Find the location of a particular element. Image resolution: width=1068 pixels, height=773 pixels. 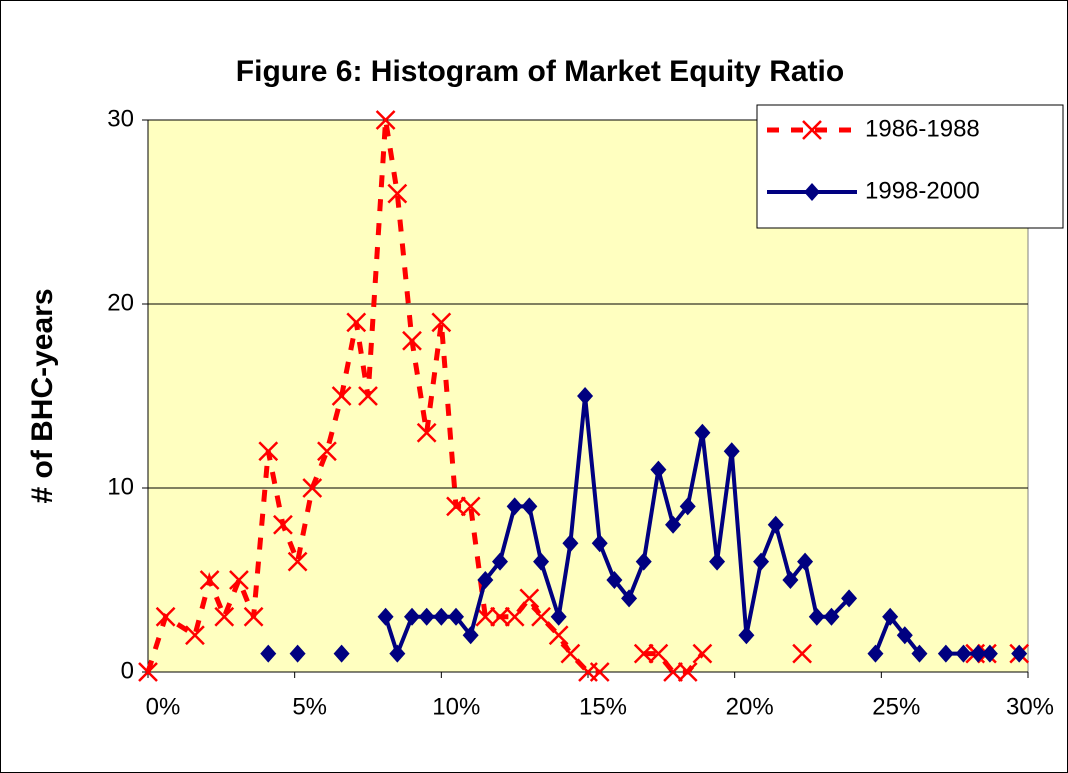

y-axis-label: # of BHC-years is located at coordinates (42, 395).